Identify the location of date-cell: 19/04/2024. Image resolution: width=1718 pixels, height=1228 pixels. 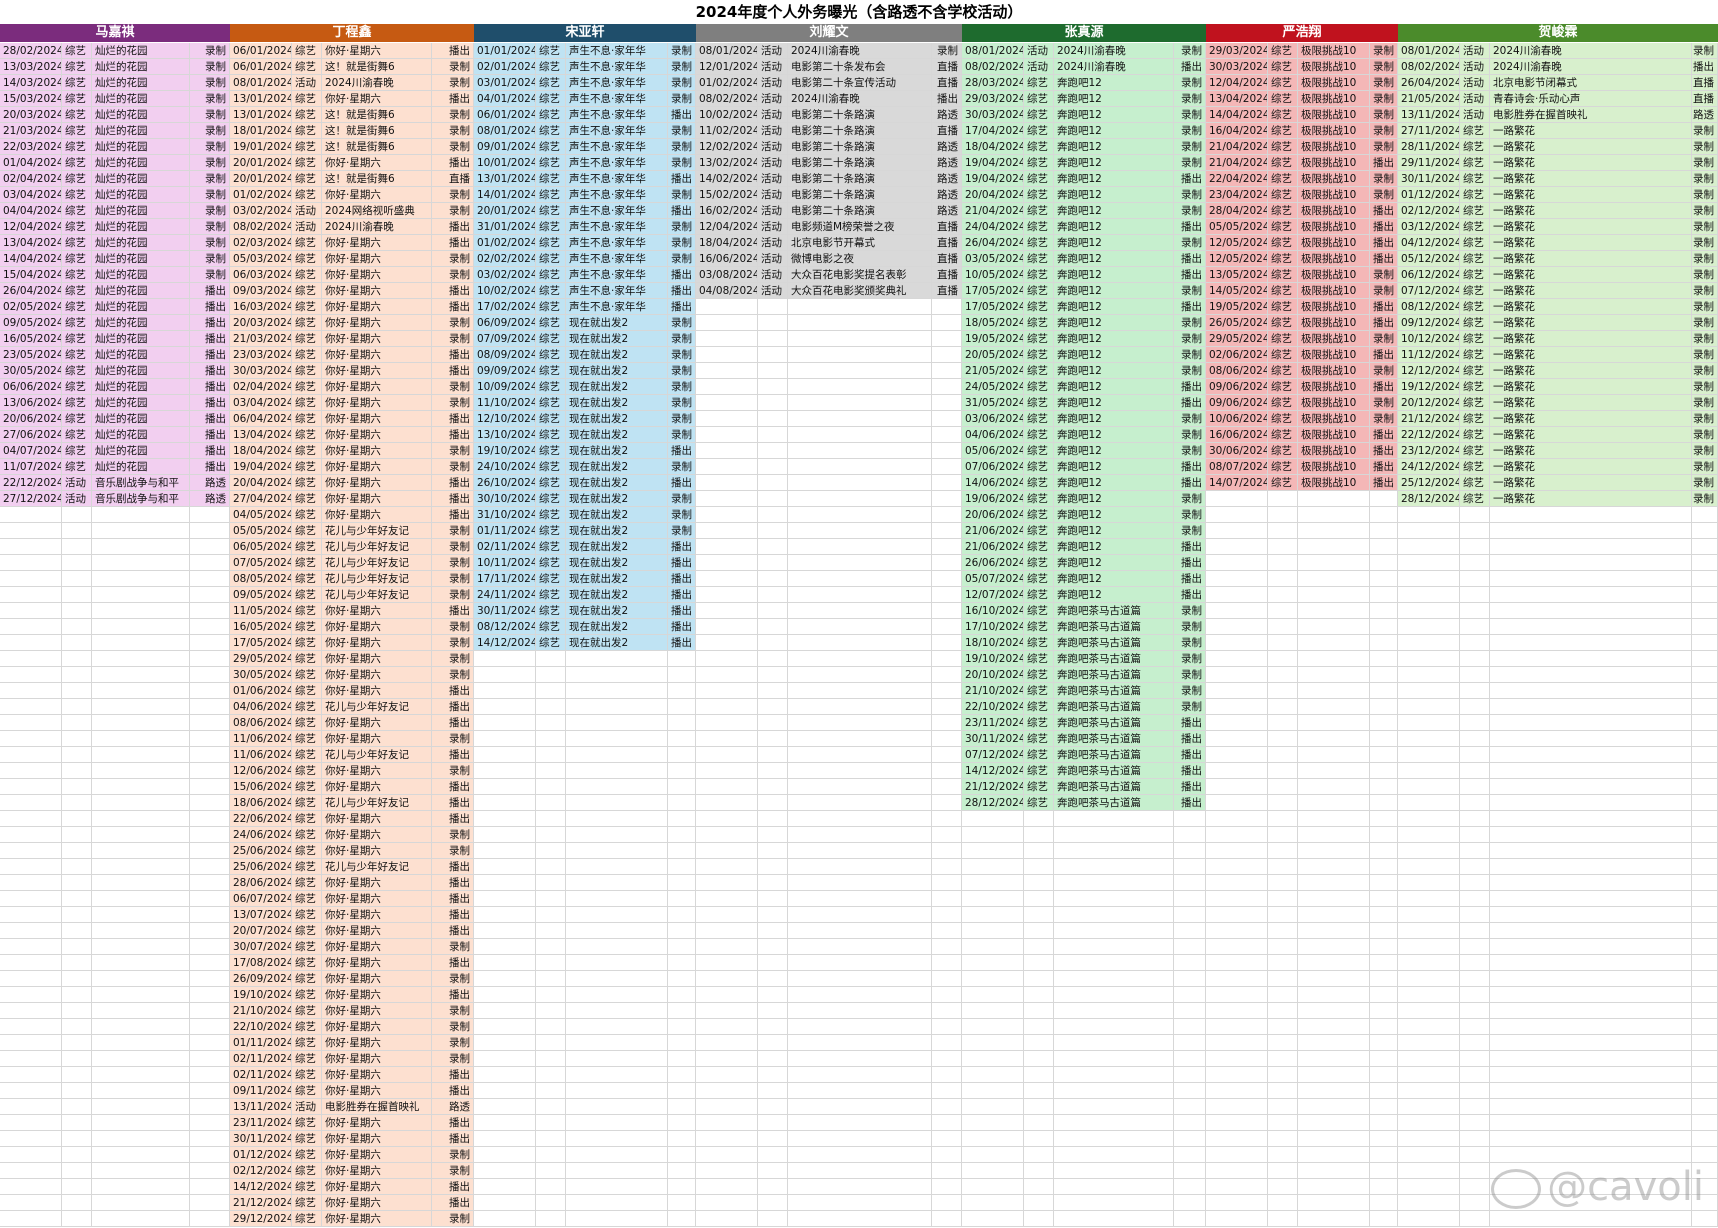
(993, 163).